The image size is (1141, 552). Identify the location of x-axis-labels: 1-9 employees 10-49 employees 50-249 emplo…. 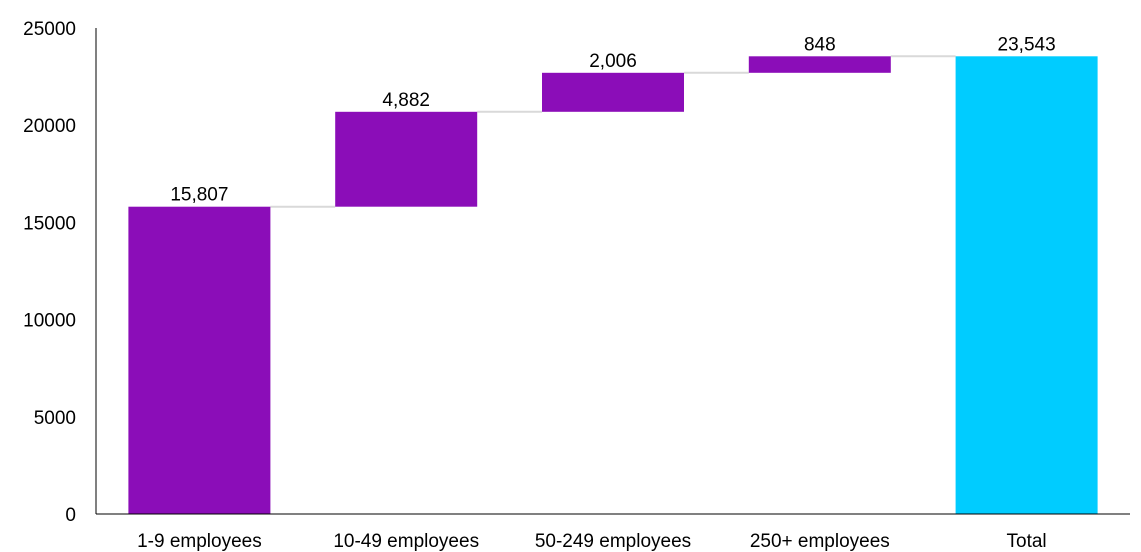
(592, 541).